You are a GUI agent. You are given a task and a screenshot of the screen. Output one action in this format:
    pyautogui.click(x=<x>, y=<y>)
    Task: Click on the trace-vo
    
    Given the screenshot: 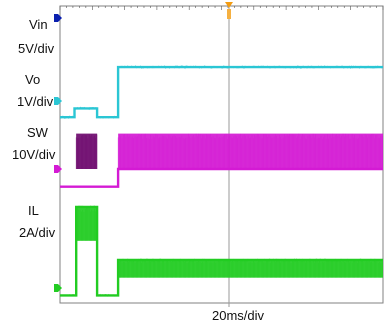 What is the action you would take?
    pyautogui.click(x=221, y=92)
    